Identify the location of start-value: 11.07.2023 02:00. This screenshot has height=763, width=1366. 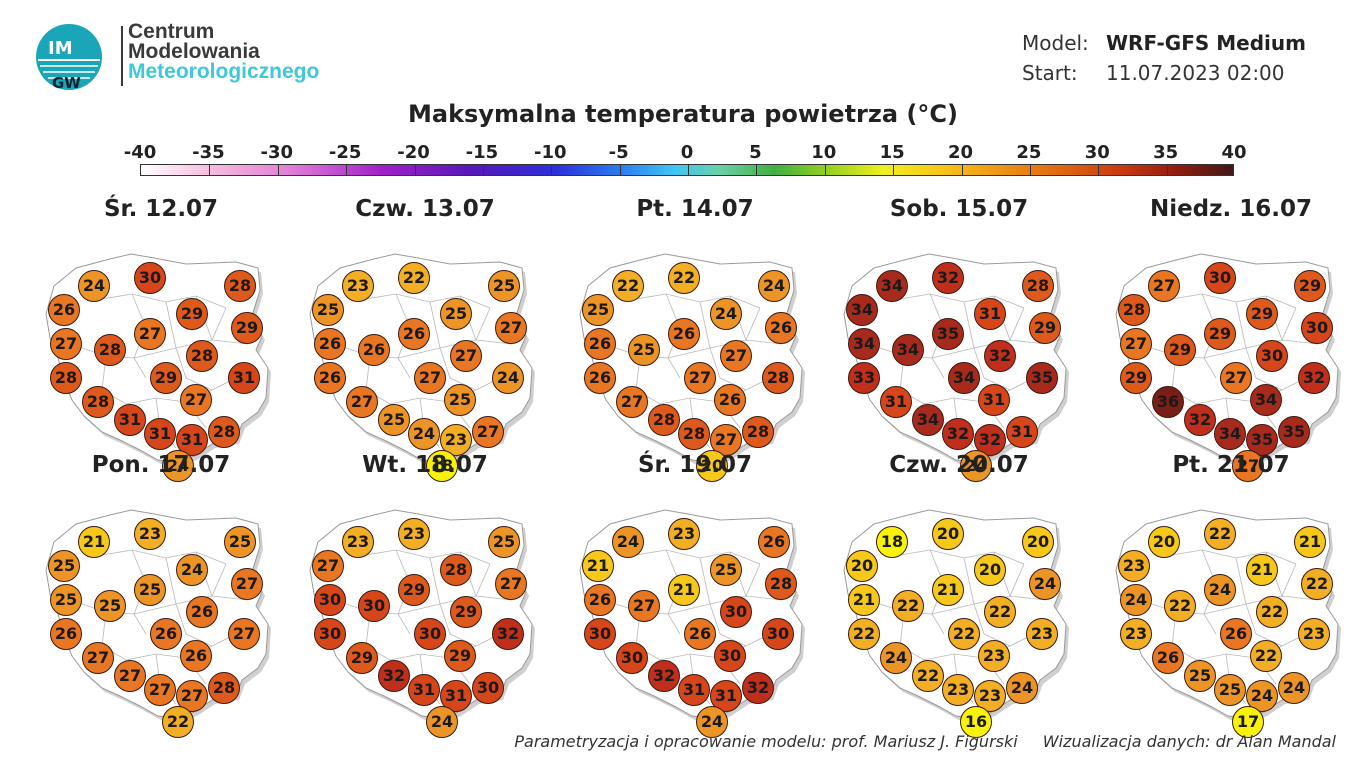
(1195, 73).